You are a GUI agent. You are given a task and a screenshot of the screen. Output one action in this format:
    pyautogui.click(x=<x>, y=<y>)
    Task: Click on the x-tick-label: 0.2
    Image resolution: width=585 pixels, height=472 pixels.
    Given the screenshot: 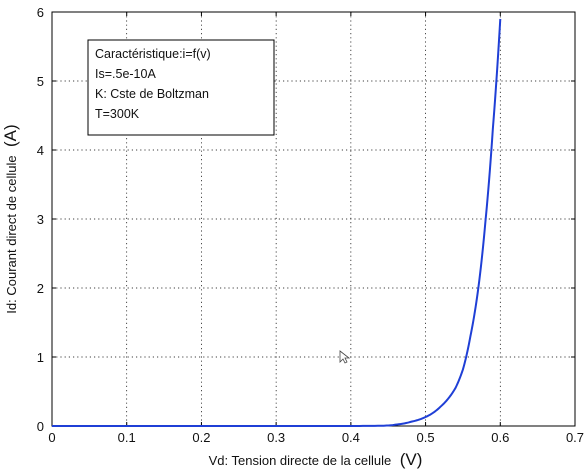 What is the action you would take?
    pyautogui.click(x=201, y=437)
    